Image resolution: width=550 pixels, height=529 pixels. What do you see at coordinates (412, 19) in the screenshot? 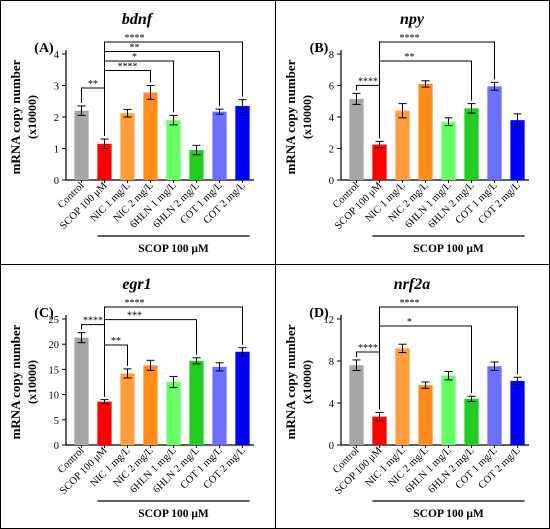
I see `chart-title: npy` at bounding box center [412, 19].